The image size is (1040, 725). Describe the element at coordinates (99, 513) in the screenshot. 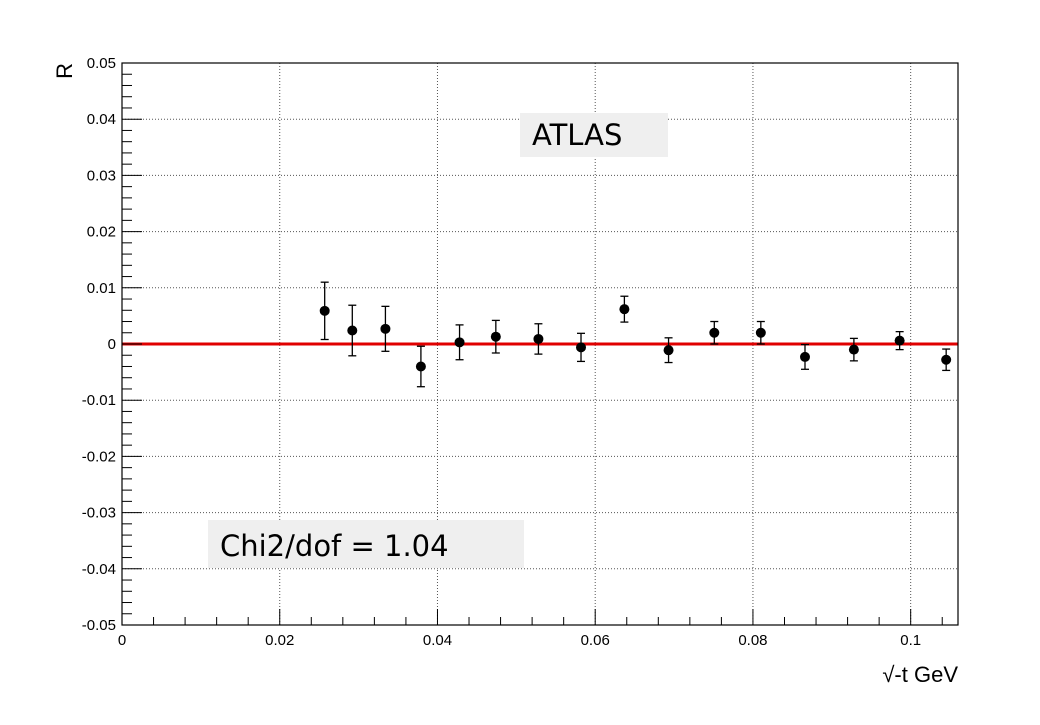

I see `y-tick-label: -0.03` at that location.